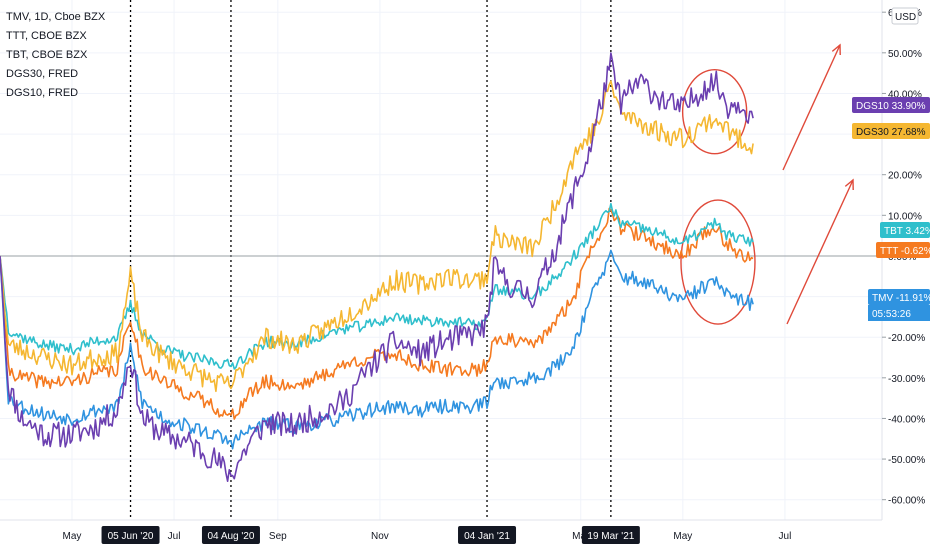 This screenshot has height=555, width=932. I want to click on legend-tmv: TMV, 1D, Cboe BZX, so click(56, 17).